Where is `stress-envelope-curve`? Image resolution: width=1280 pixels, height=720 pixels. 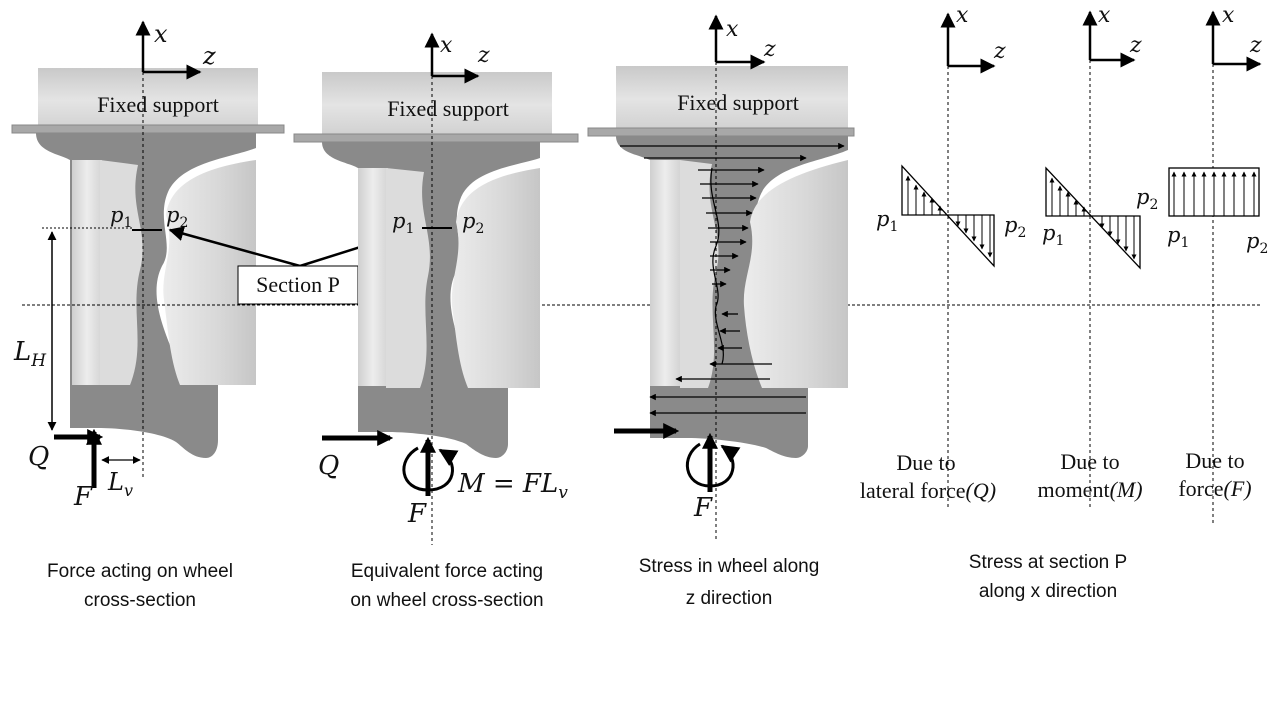 stress-envelope-curve is located at coordinates (717, 266).